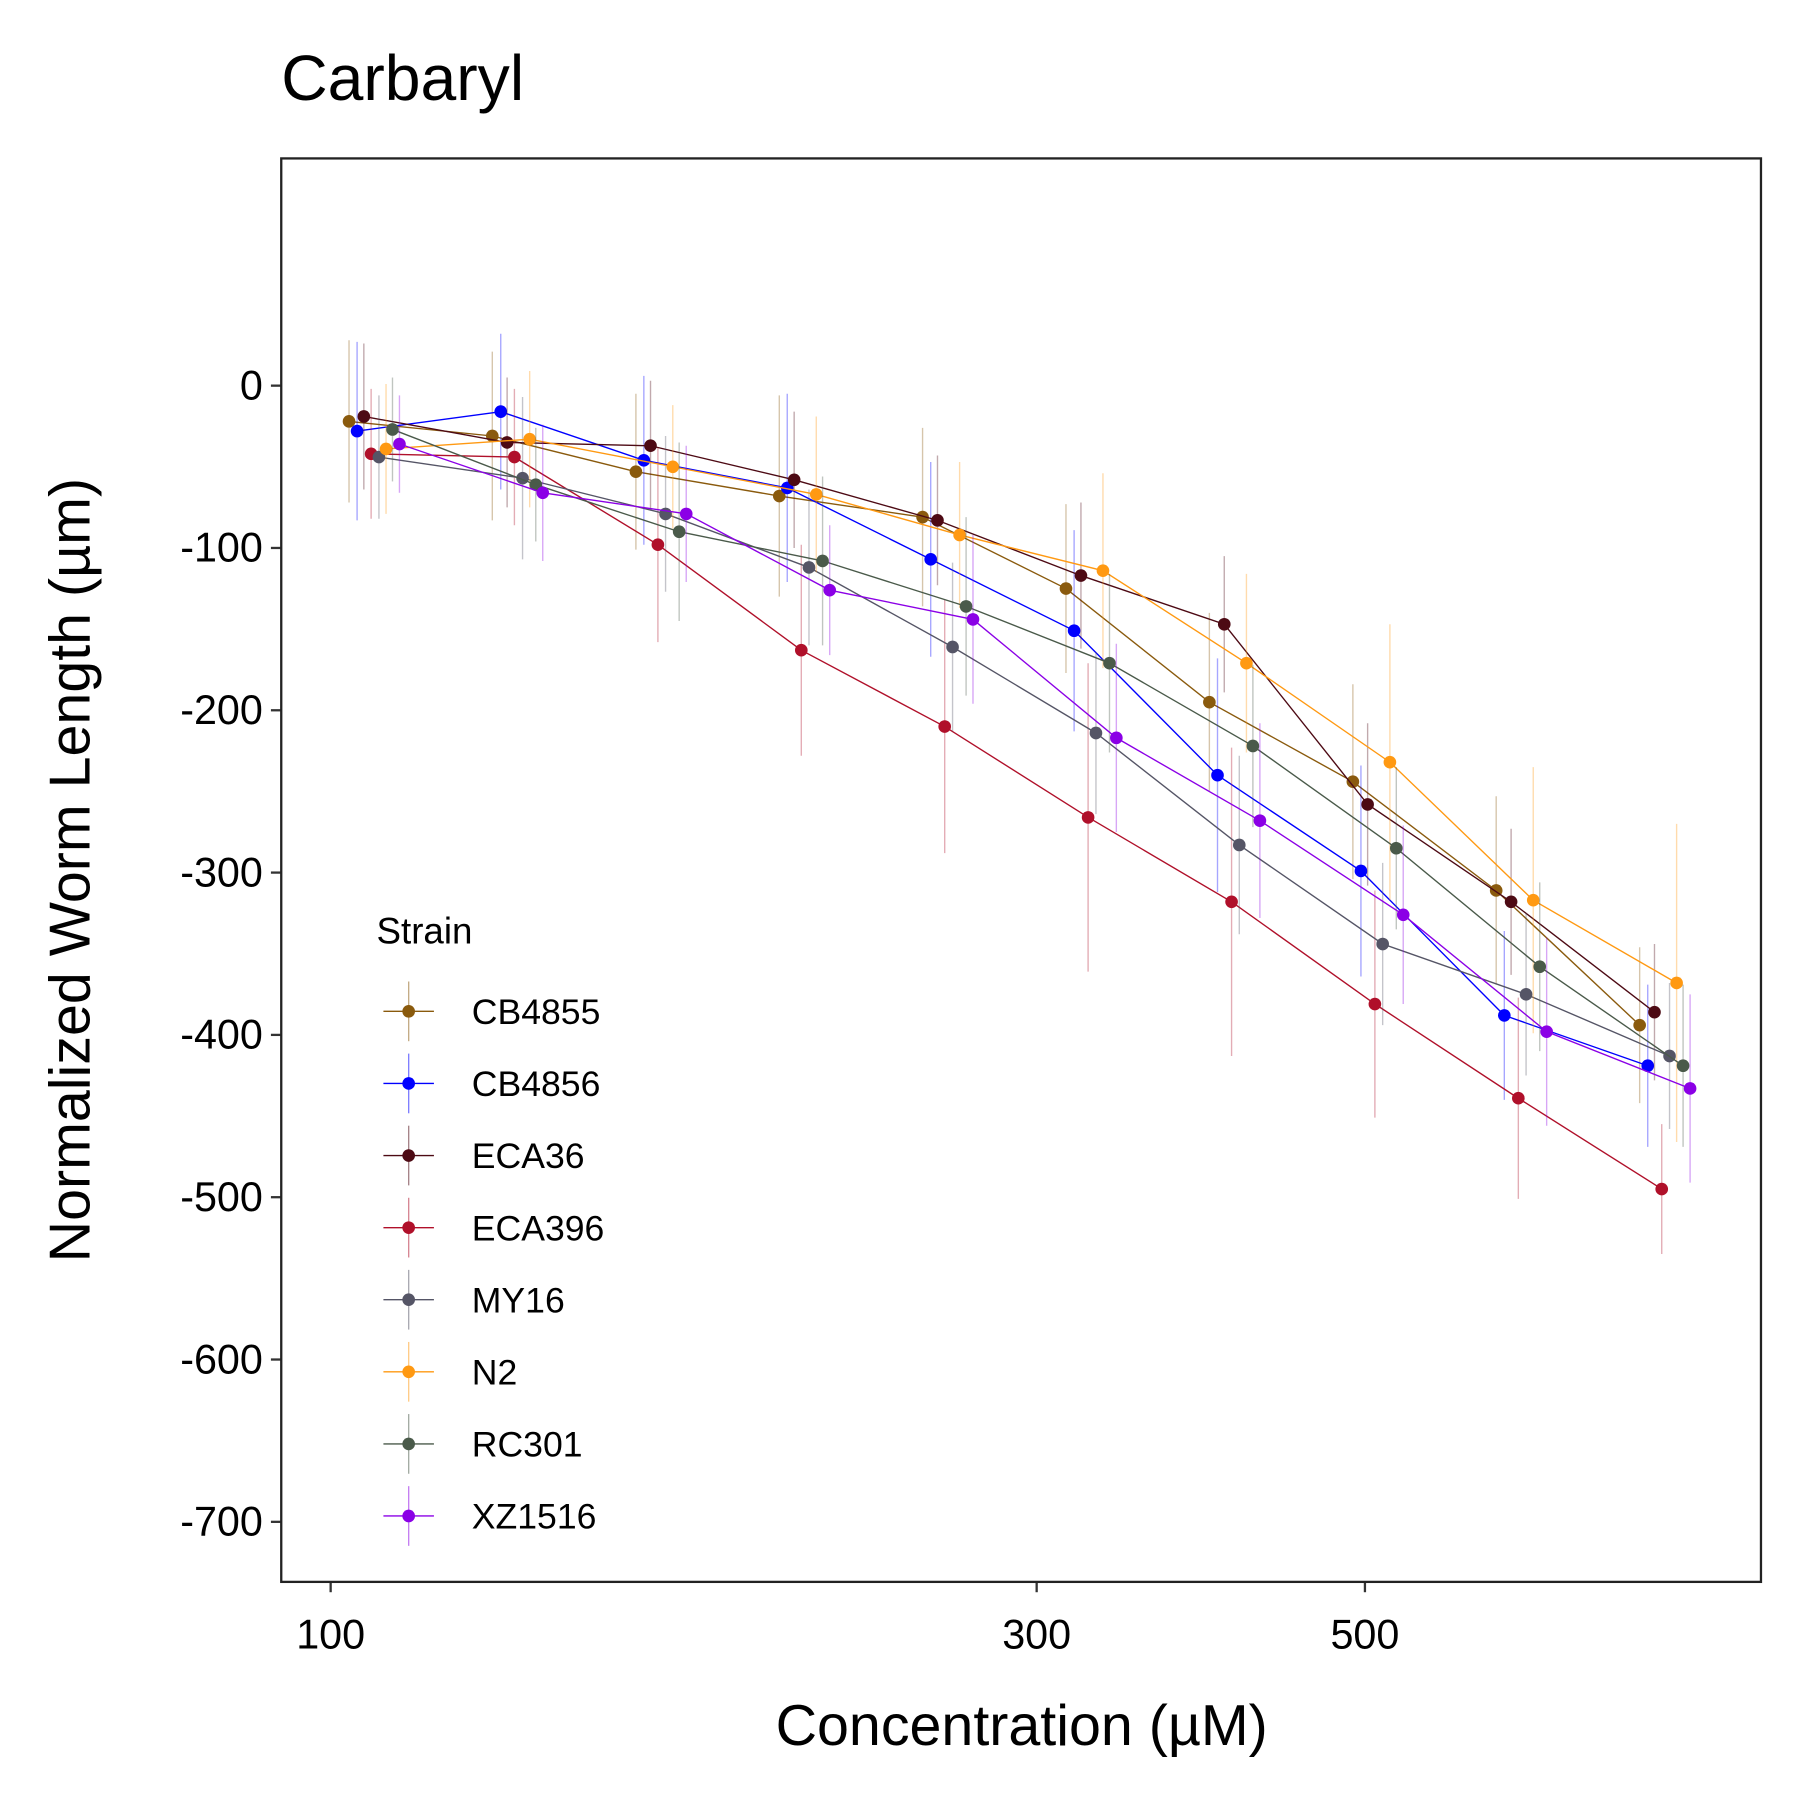  Describe the element at coordinates (330, 1634) in the screenshot. I see `x-tick-label: 100` at that location.